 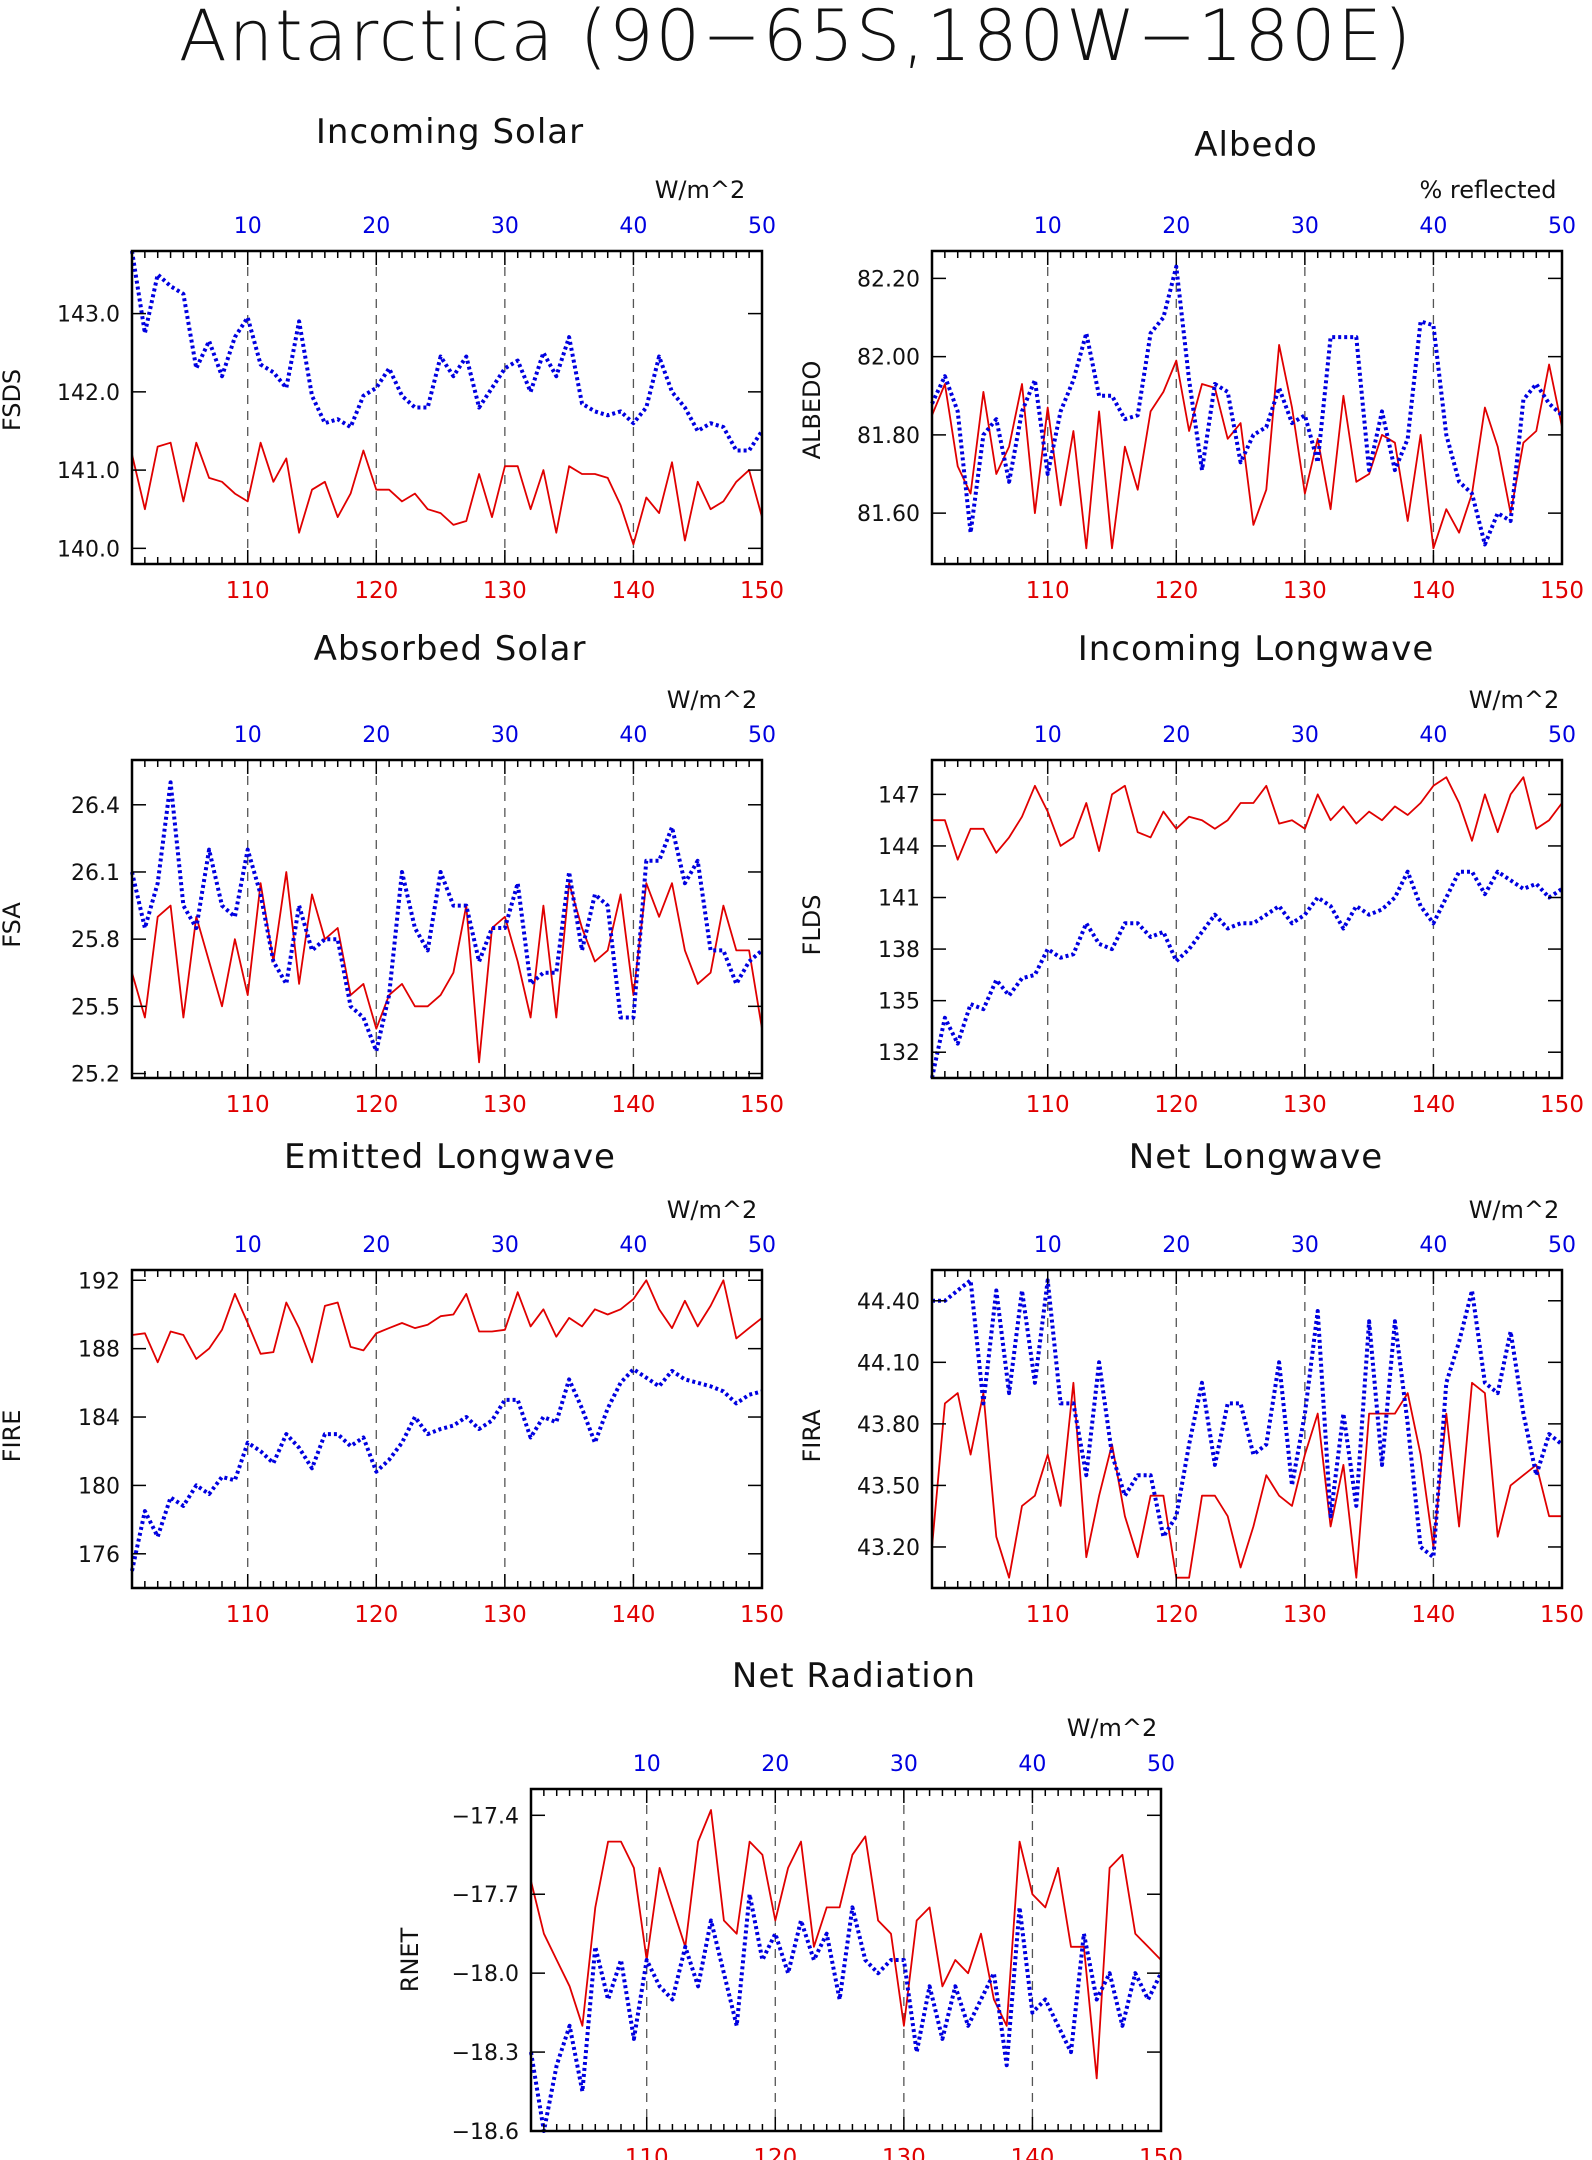 What do you see at coordinates (1256, 649) in the screenshot?
I see `panel-title: Incoming Longwave` at bounding box center [1256, 649].